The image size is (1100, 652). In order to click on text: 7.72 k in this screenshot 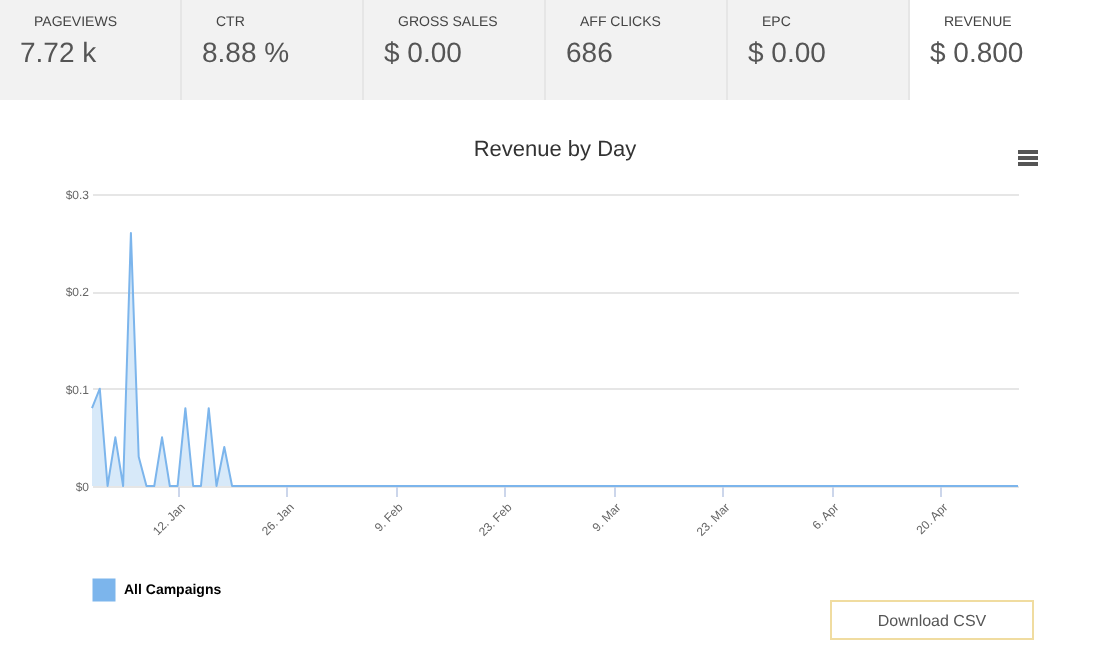, I will do `click(59, 52)`.